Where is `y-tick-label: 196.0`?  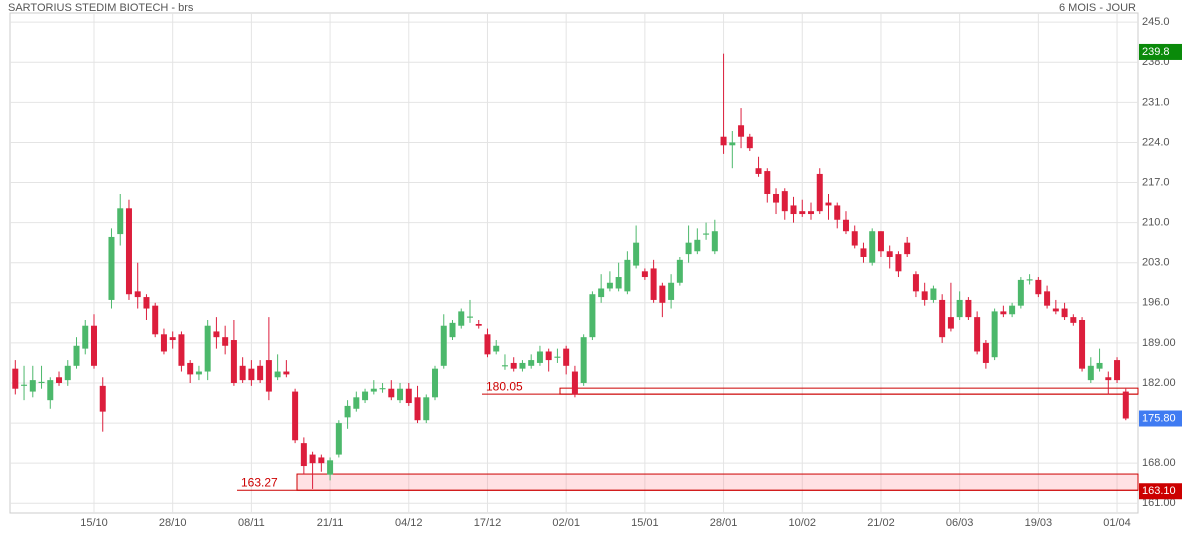
y-tick-label: 196.0 is located at coordinates (1156, 303).